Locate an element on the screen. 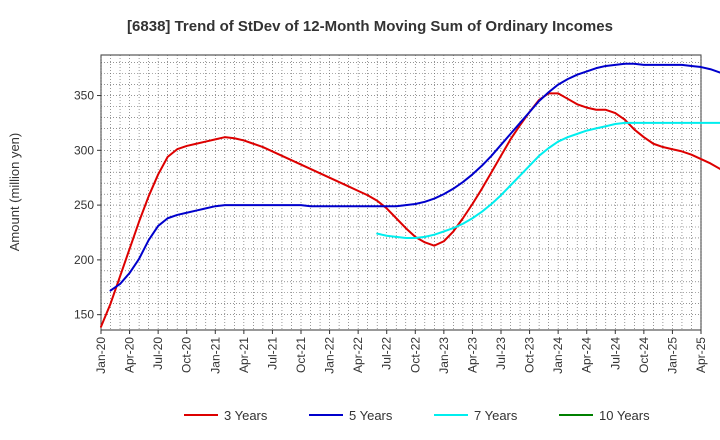 This screenshot has height=440, width=720. x-tick-label: Jul-22 is located at coordinates (387, 353).